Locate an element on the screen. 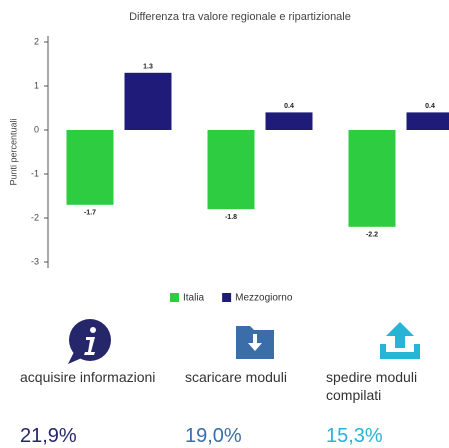 The width and height of the screenshot is (449, 448). y-tick-label: 2 is located at coordinates (36, 41).